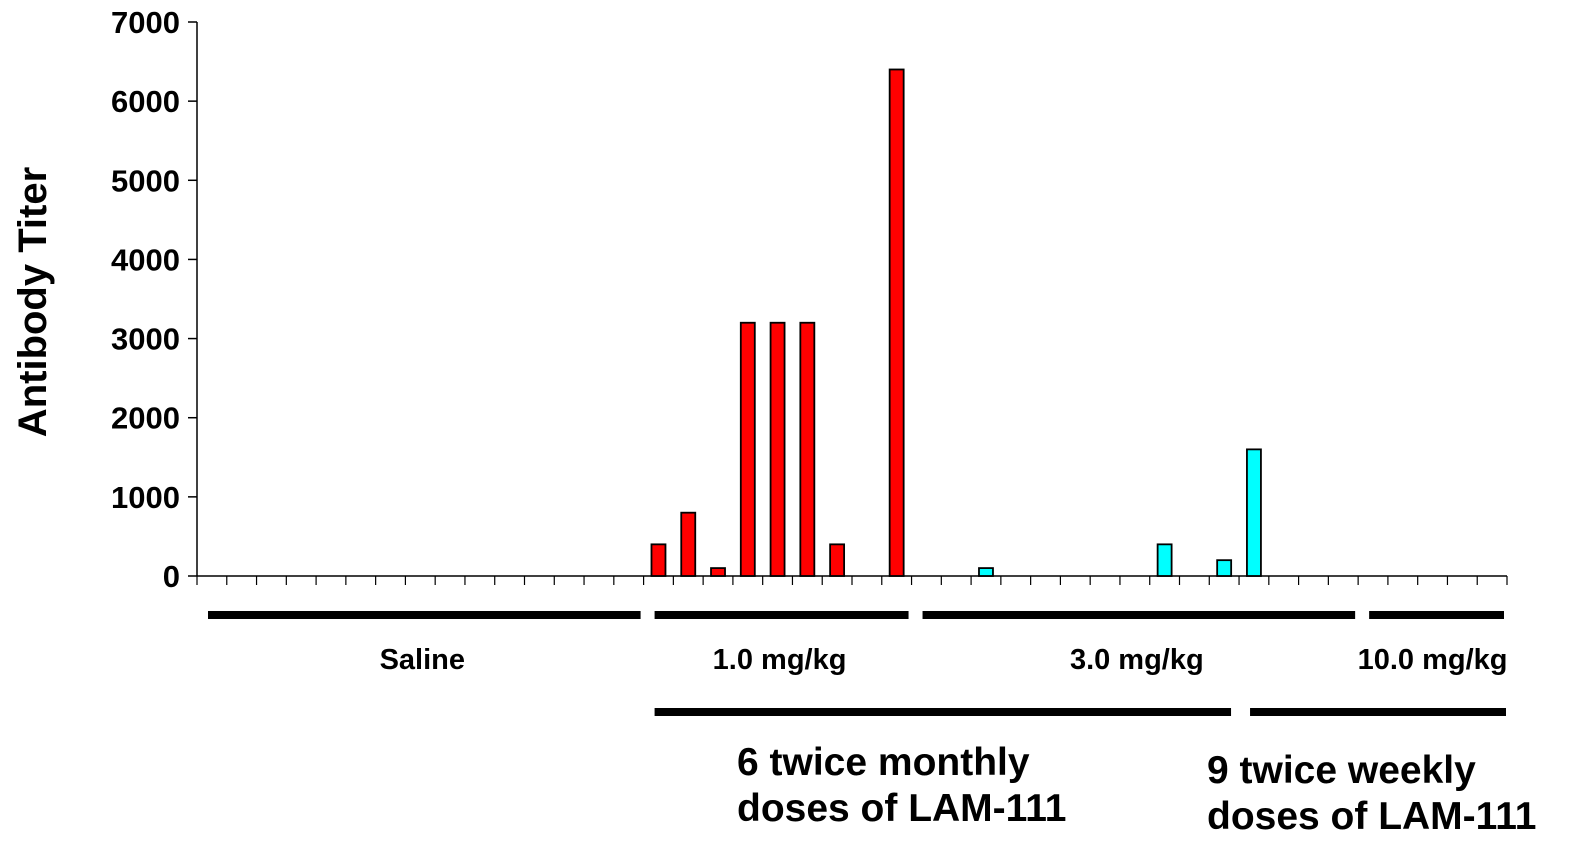 The width and height of the screenshot is (1581, 851). What do you see at coordinates (145, 418) in the screenshot?
I see `y-tick-label: 2000` at bounding box center [145, 418].